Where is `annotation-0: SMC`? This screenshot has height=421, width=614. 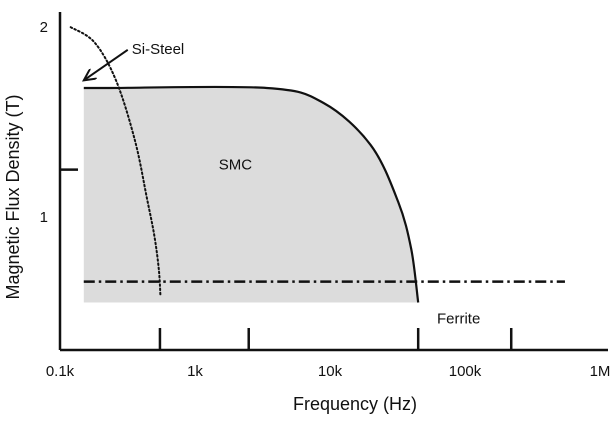
annotation-0: SMC is located at coordinates (236, 165).